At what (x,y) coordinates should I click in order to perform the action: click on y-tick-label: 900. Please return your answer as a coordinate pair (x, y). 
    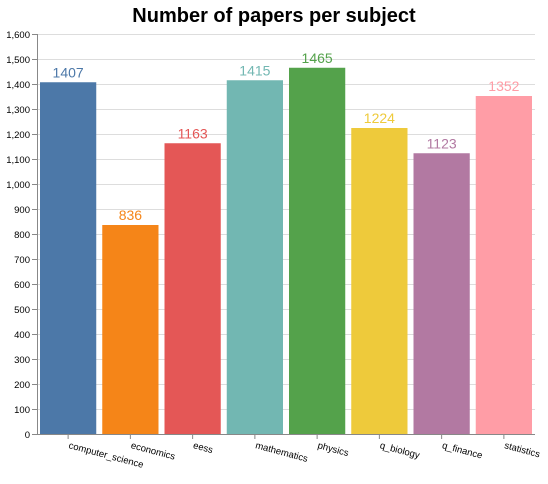
    Looking at the image, I should click on (22, 210).